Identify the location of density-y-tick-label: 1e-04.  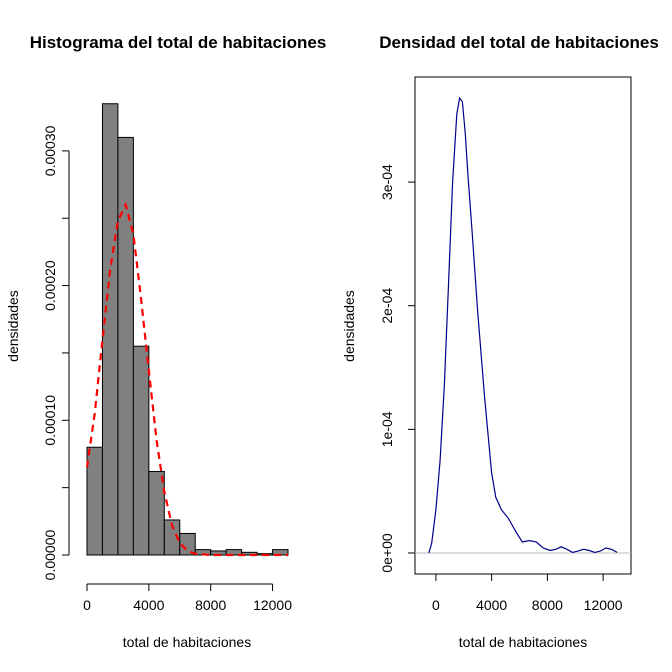
(387, 429).